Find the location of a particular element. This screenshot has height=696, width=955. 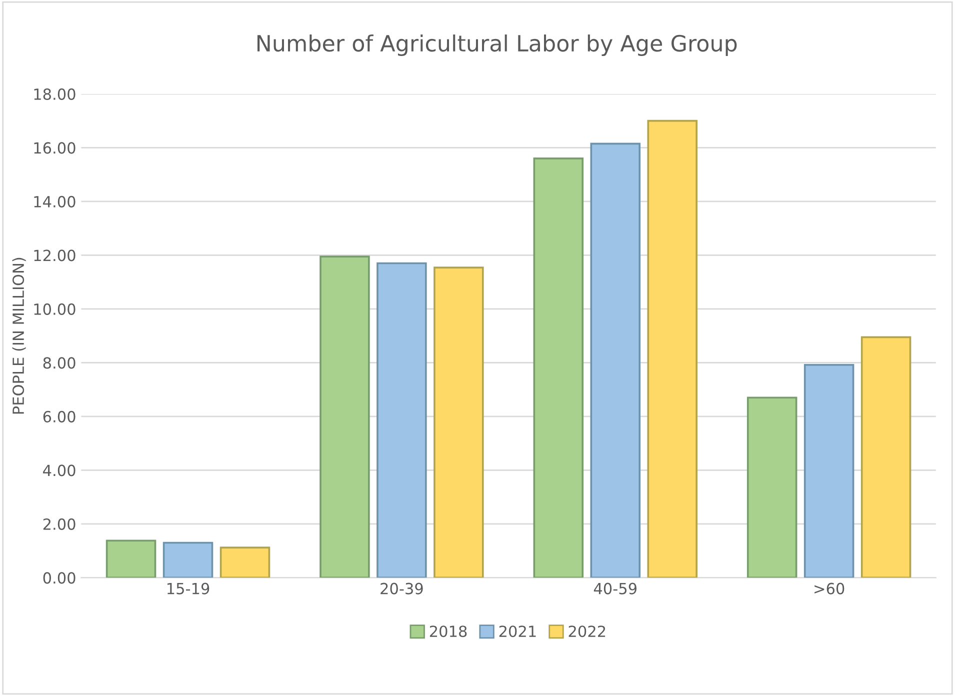

y-tick-label: 10.00 is located at coordinates (55, 309).